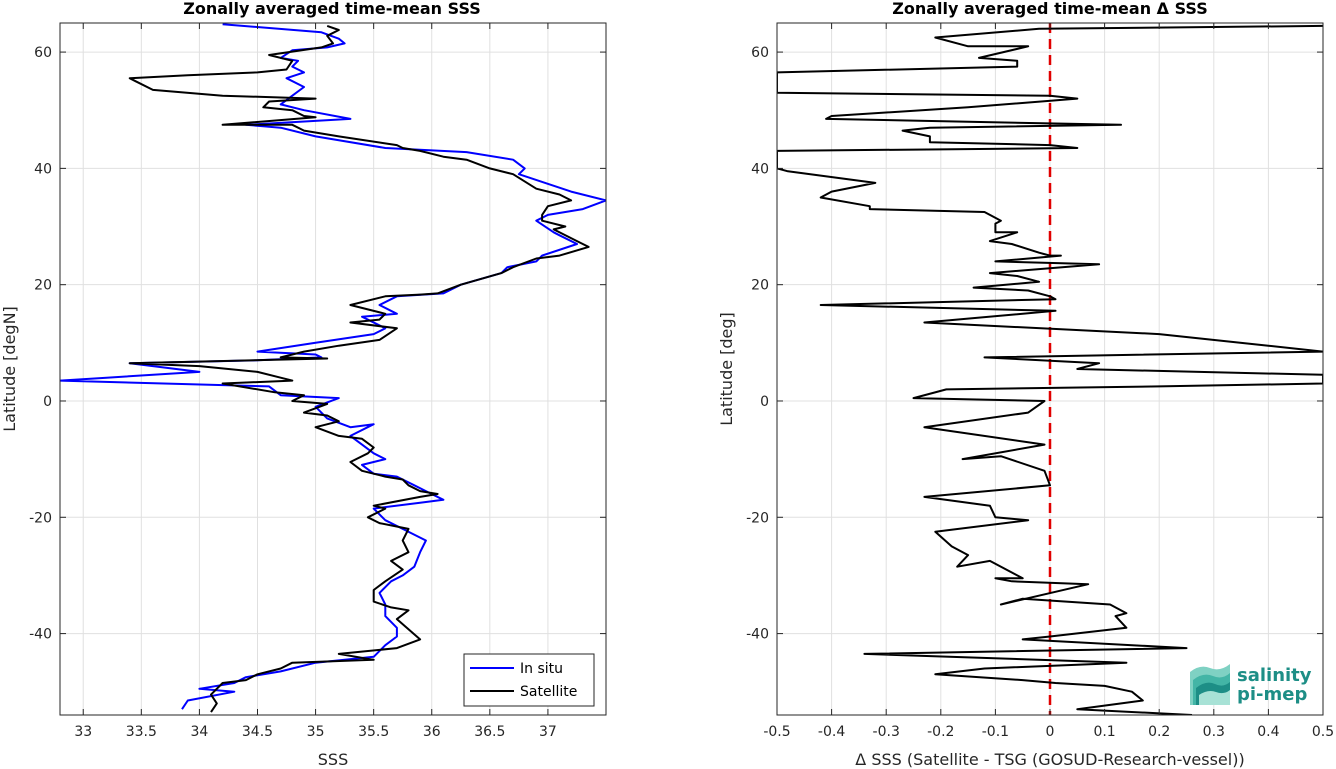 Image resolution: width=1336 pixels, height=769 pixels. Describe the element at coordinates (257, 732) in the screenshot. I see `left-x-tick-label: 34.5` at that location.